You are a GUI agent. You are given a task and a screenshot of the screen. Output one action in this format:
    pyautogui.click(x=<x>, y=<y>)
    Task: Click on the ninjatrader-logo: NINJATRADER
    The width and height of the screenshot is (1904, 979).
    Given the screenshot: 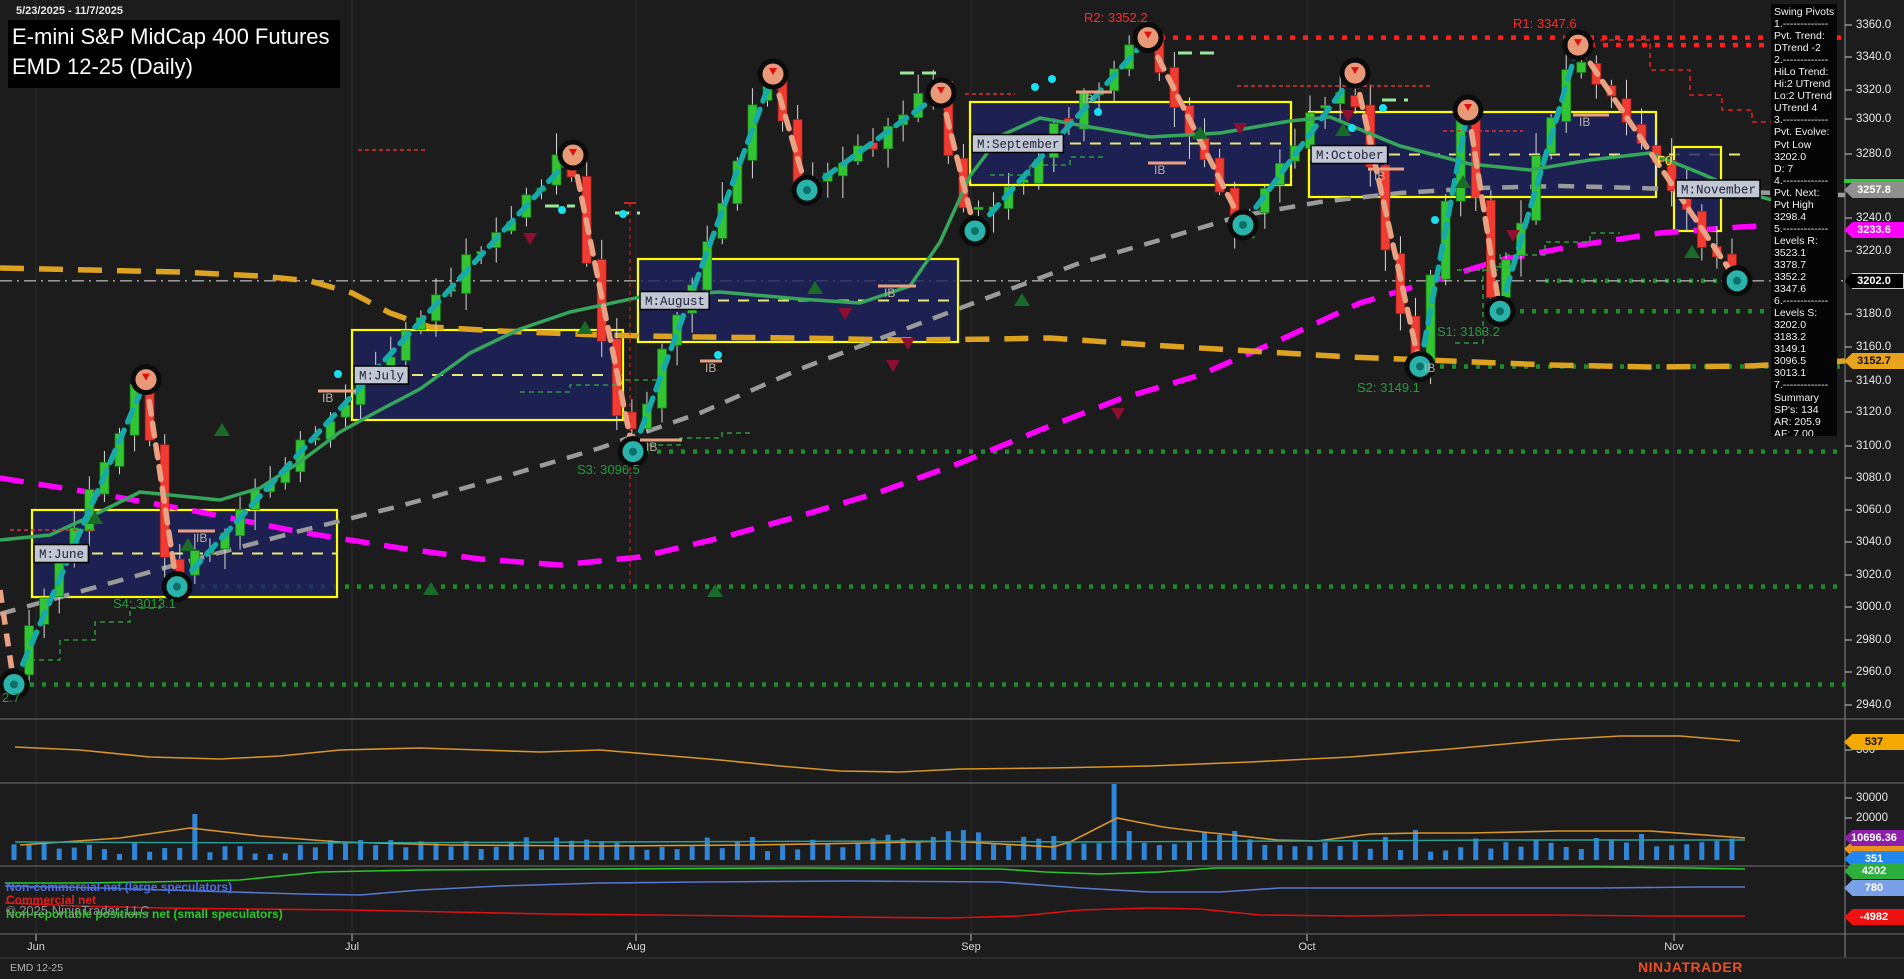 What is the action you would take?
    pyautogui.click(x=1690, y=967)
    